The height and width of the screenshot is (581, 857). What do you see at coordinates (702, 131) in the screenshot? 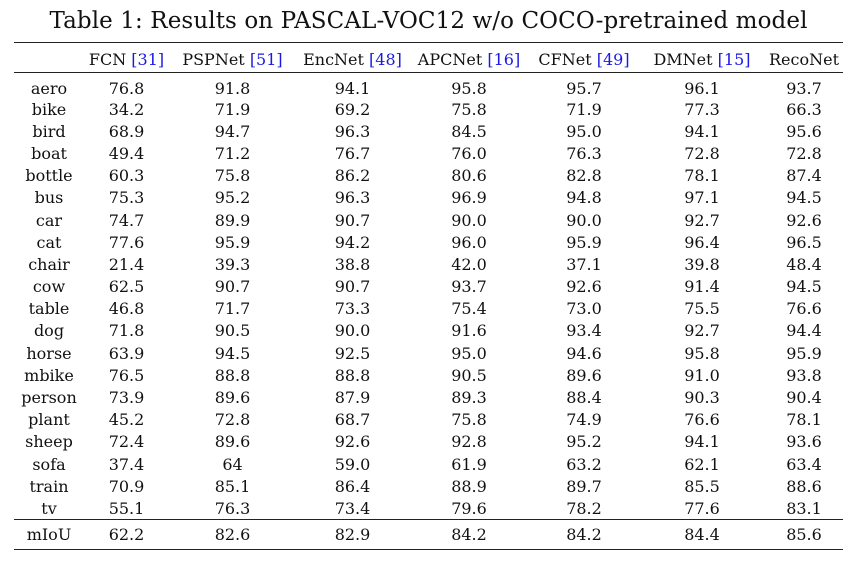
I see `table-cell: 94.1` at bounding box center [702, 131].